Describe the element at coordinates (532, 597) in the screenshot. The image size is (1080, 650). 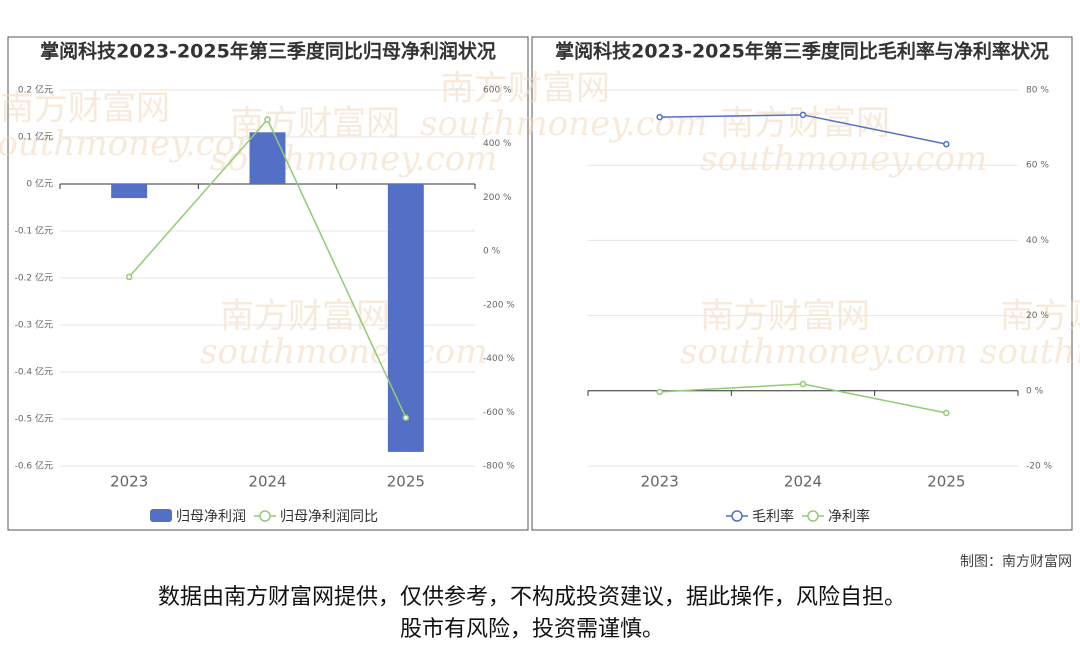
I see `disclaimer: 数据由南方财富网提供，仅供参考，不构成投资建议，据此操作，风险自担。` at that location.